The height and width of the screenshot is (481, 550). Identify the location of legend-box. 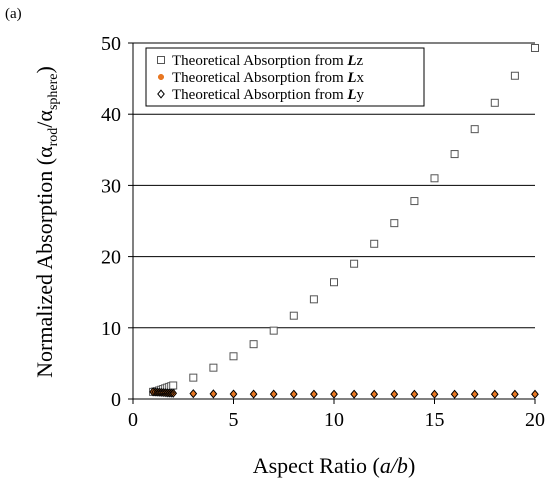
(285, 77).